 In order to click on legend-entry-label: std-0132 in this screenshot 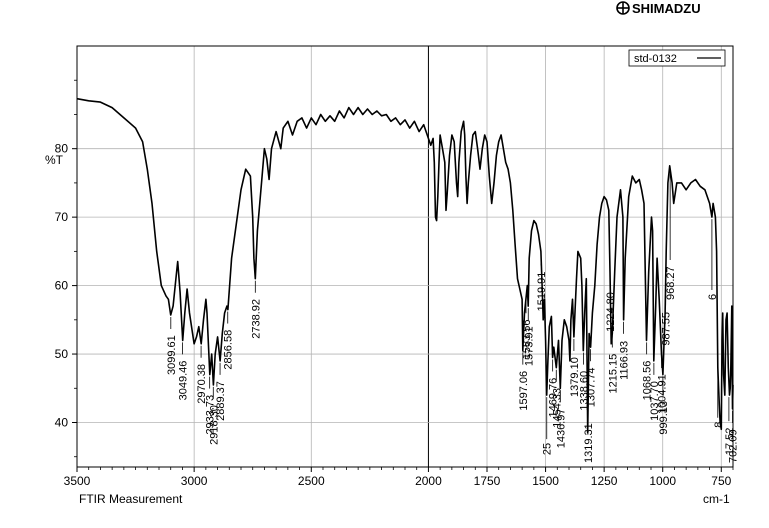, I will do `click(655, 59)`.